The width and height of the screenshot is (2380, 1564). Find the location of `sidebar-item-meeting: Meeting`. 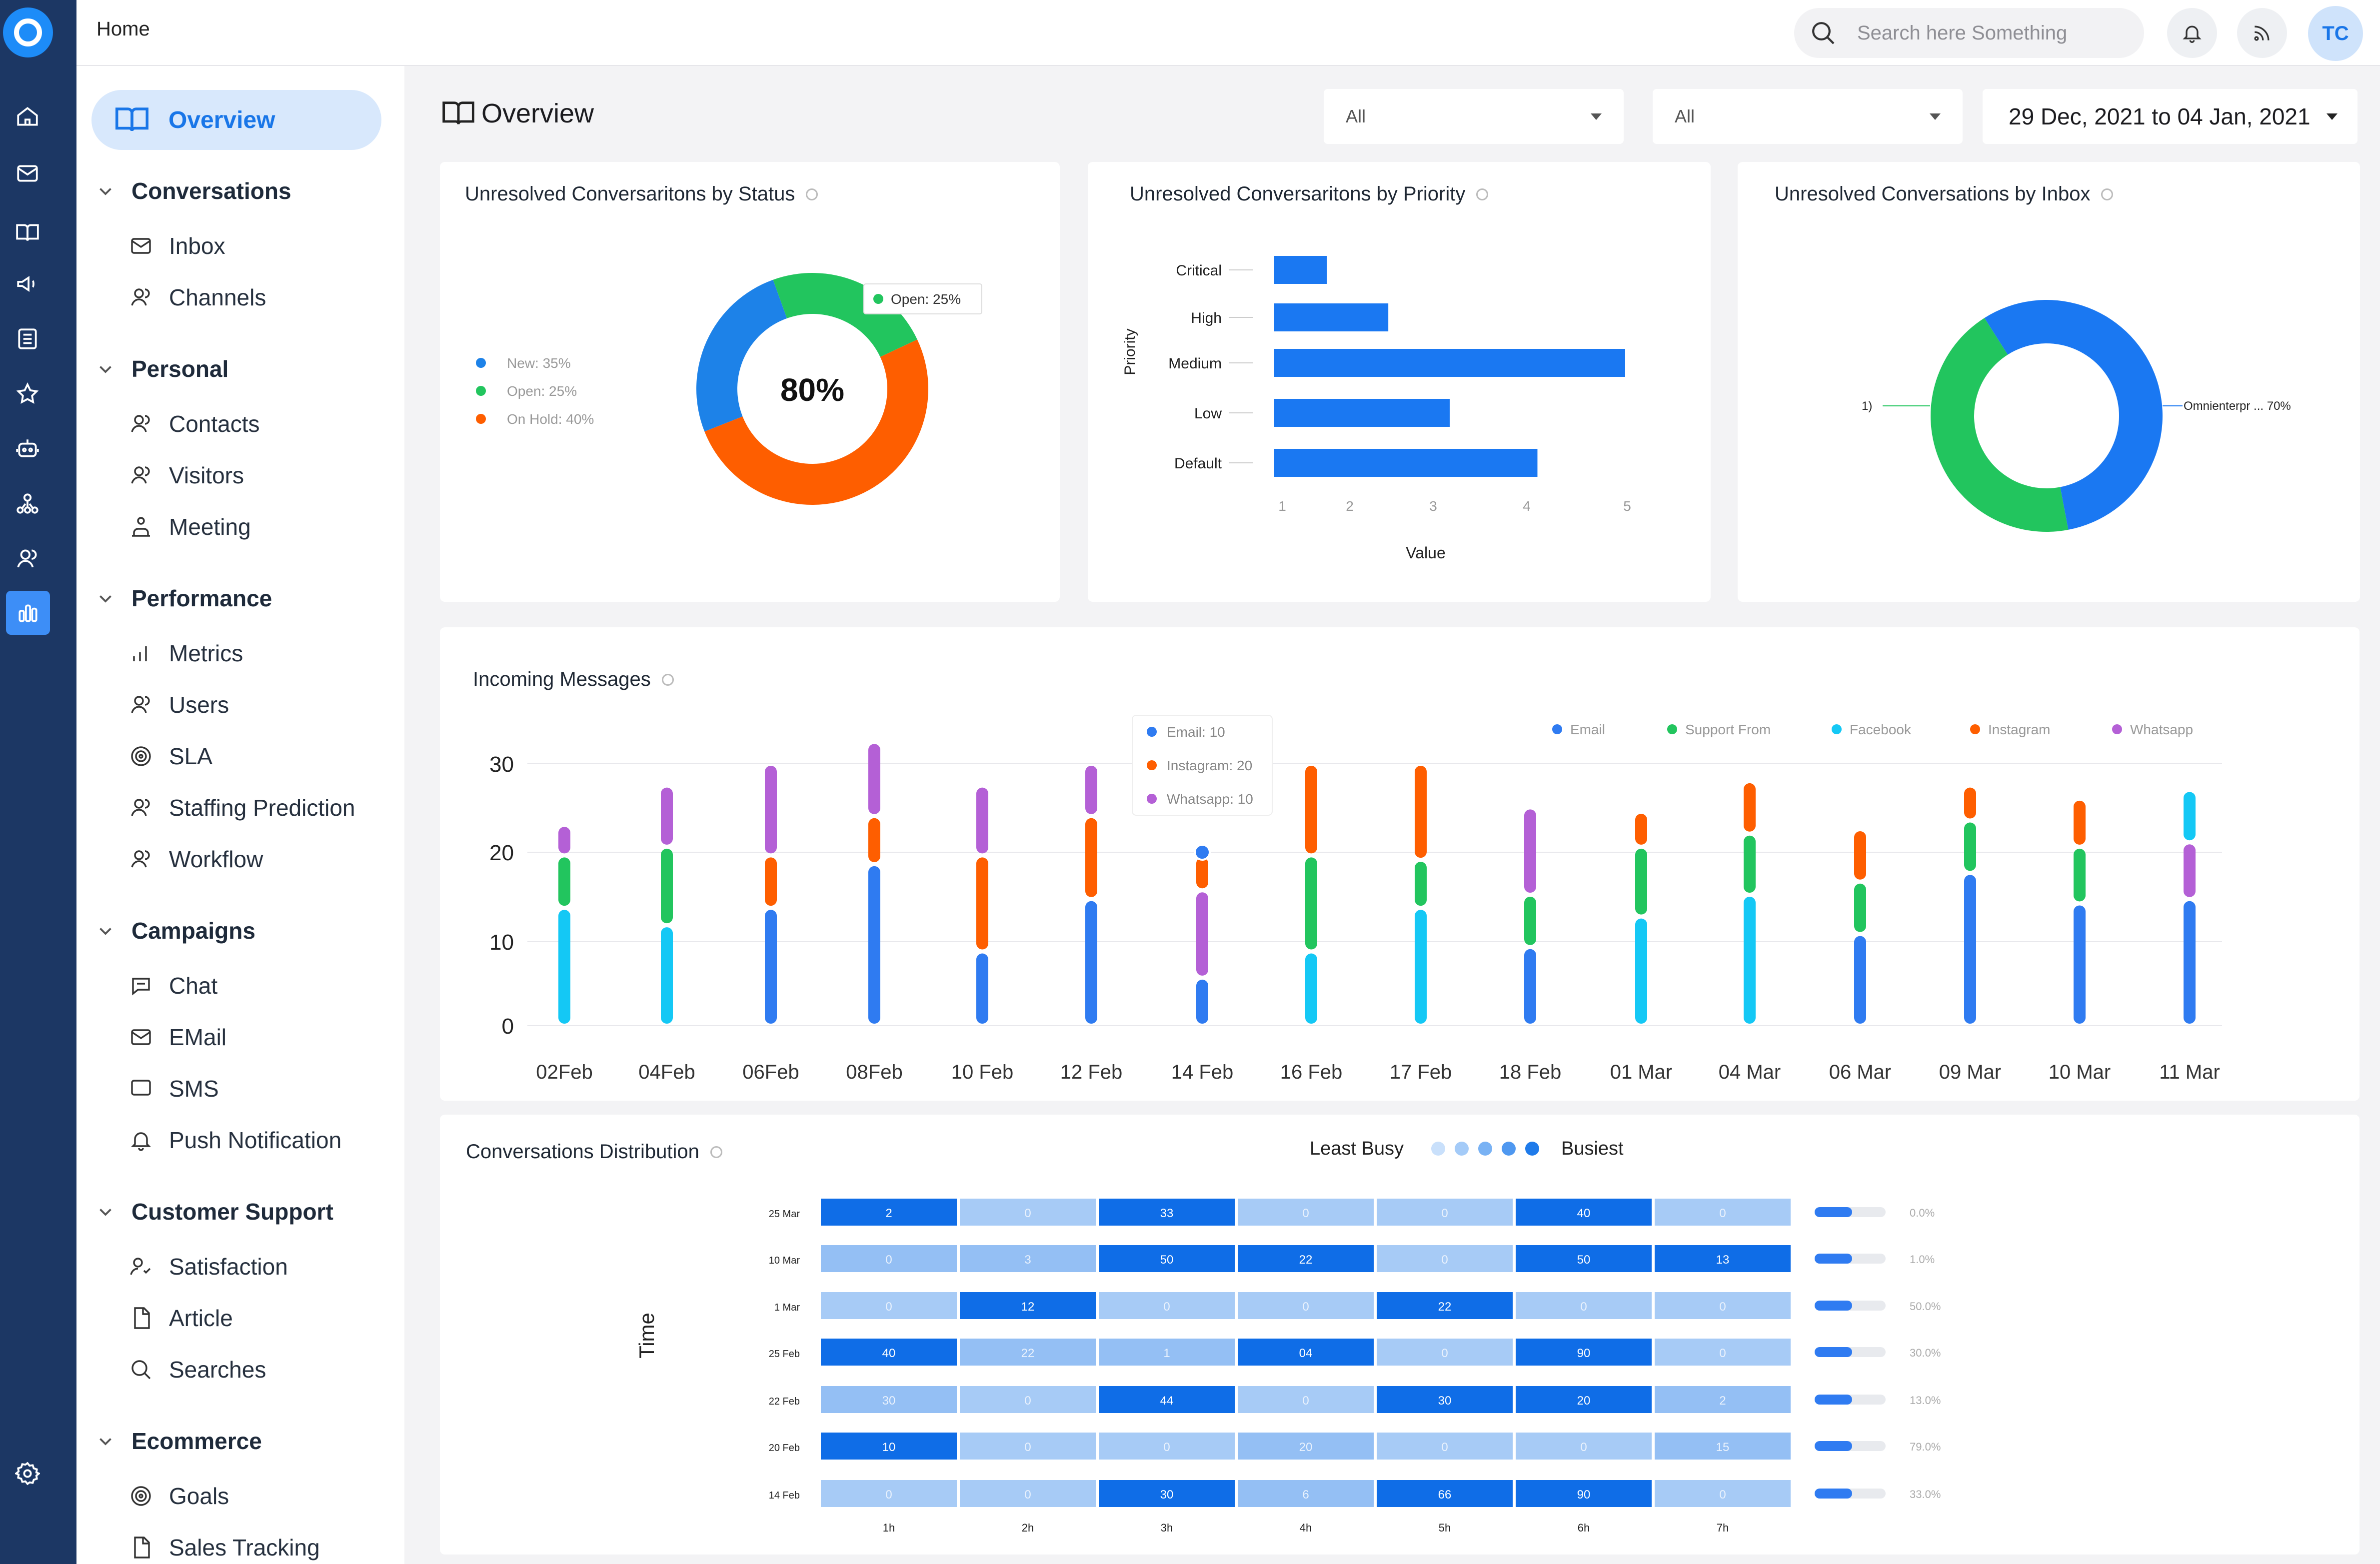

sidebar-item-meeting: Meeting is located at coordinates (190, 526).